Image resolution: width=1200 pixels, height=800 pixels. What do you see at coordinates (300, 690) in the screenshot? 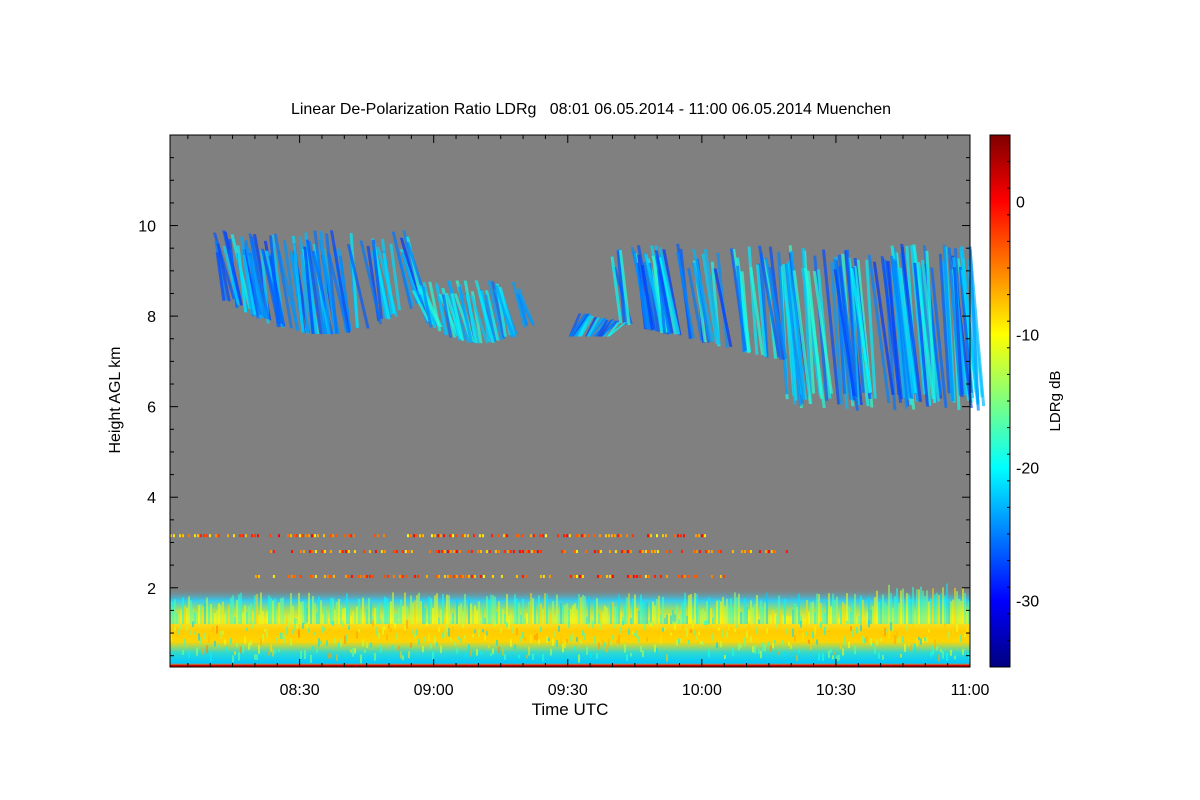
I see `x-tick-label: 08:30` at bounding box center [300, 690].